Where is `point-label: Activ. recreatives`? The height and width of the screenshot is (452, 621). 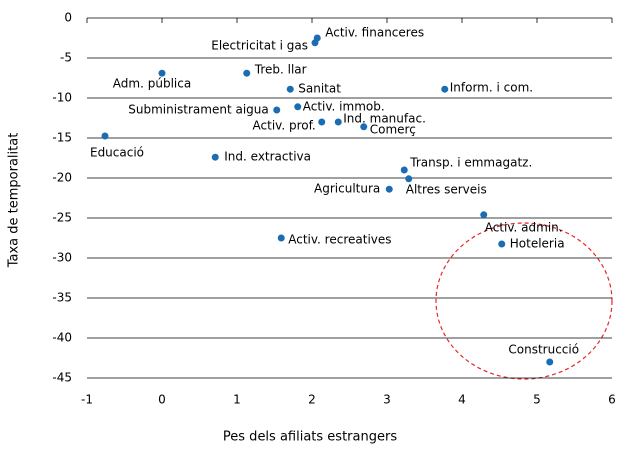
point-label: Activ. recreatives is located at coordinates (339, 240).